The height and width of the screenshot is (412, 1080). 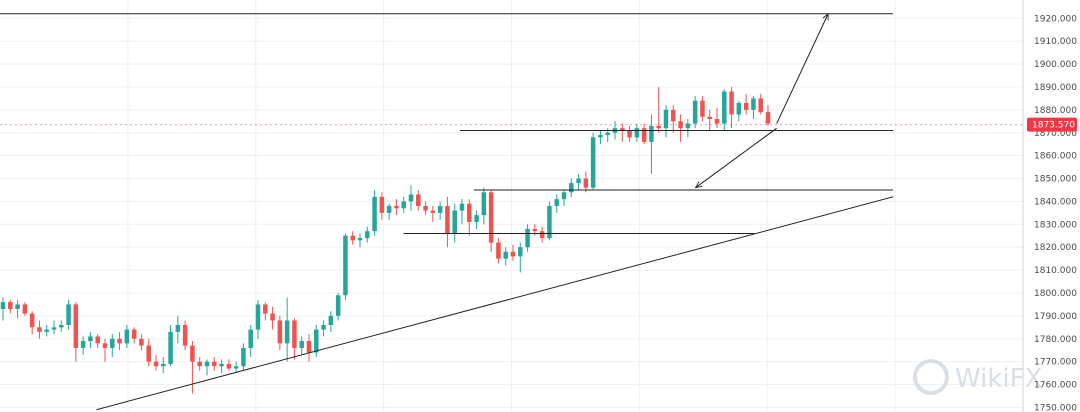 What do you see at coordinates (1055, 407) in the screenshot?
I see `y-tick-label: 1750.000` at bounding box center [1055, 407].